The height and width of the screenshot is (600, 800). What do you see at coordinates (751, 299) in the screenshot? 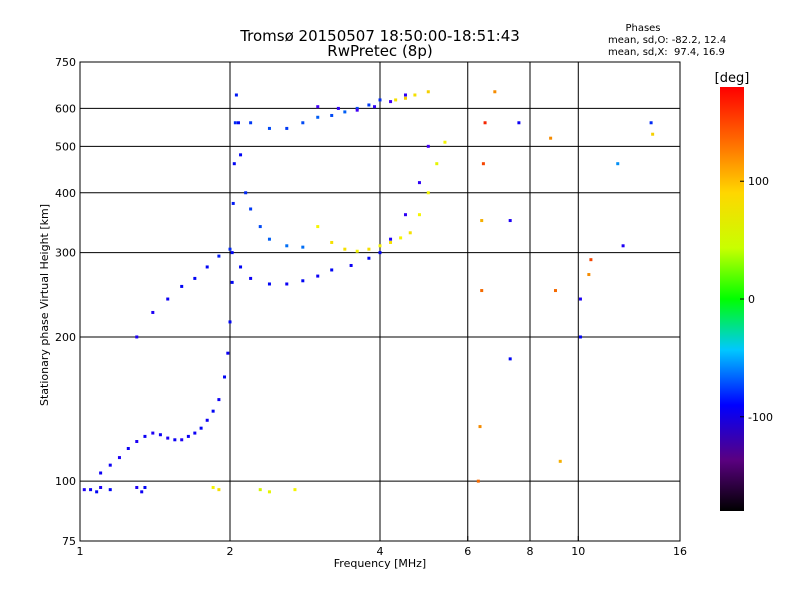
I see `colorbar-tick-label: 0` at bounding box center [751, 299].